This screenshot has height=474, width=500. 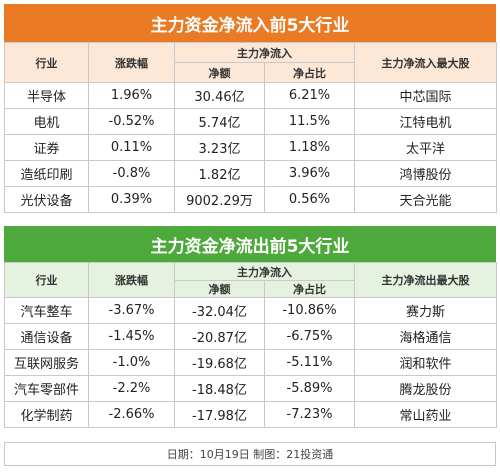 I want to click on cell-ratio: -7.23%, so click(x=309, y=414).